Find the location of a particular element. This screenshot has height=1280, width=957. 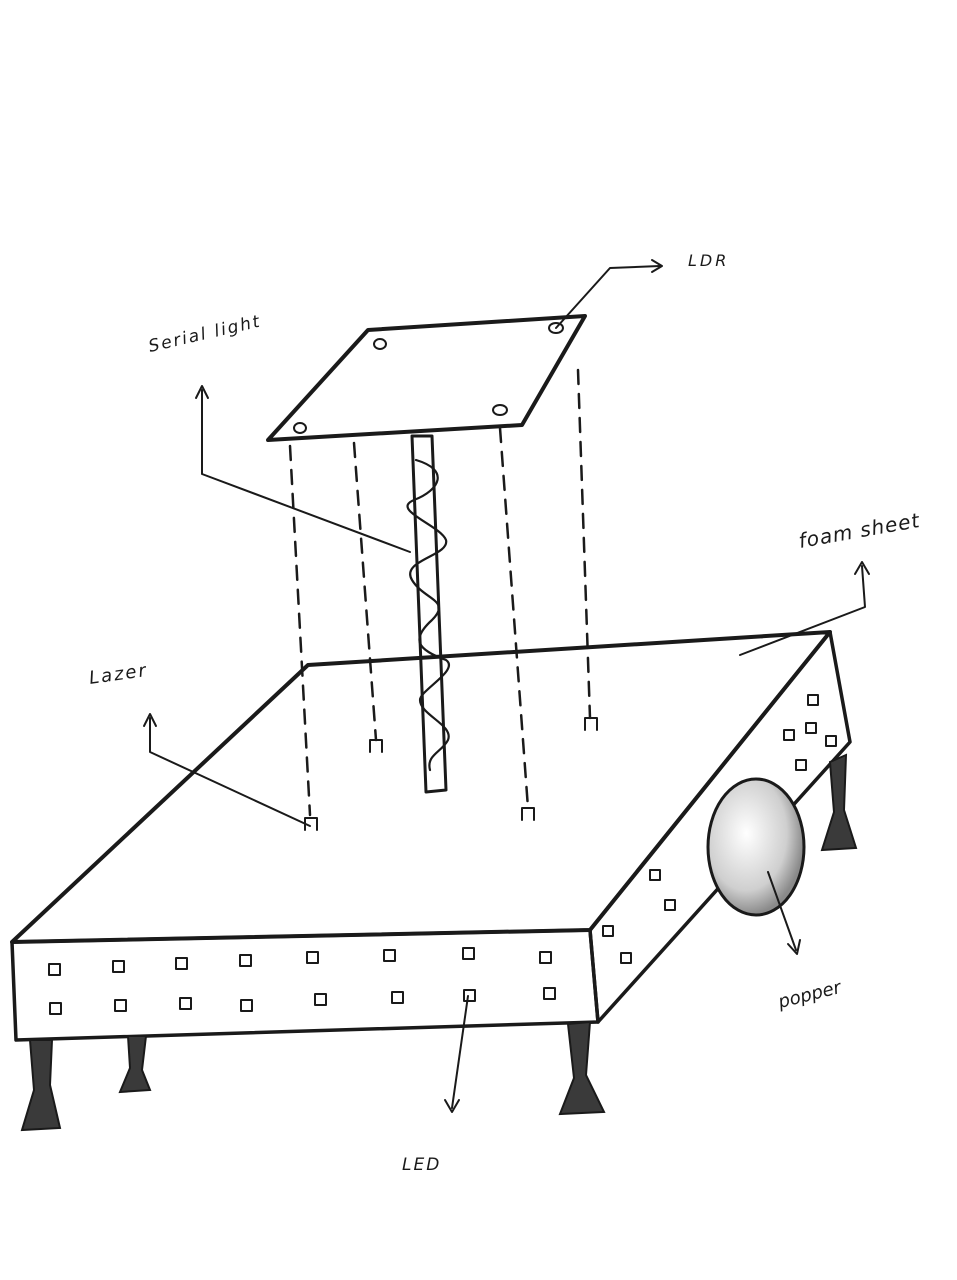

lazer-arrowhead is located at coordinates (150, 720).